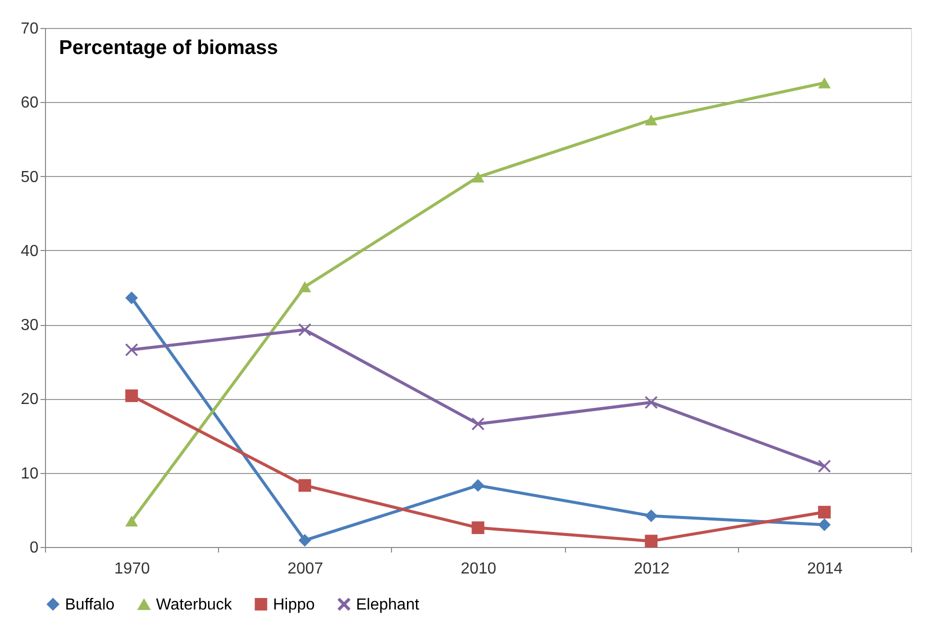 The width and height of the screenshot is (926, 623). Describe the element at coordinates (29, 29) in the screenshot. I see `y-tick-label: 70` at that location.